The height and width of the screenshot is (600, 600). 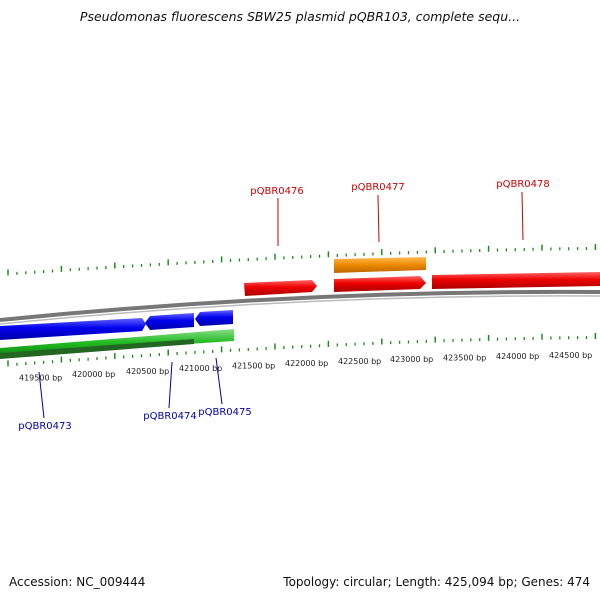 What do you see at coordinates (280, 288) in the screenshot?
I see `gene-pQBR0476` at bounding box center [280, 288].